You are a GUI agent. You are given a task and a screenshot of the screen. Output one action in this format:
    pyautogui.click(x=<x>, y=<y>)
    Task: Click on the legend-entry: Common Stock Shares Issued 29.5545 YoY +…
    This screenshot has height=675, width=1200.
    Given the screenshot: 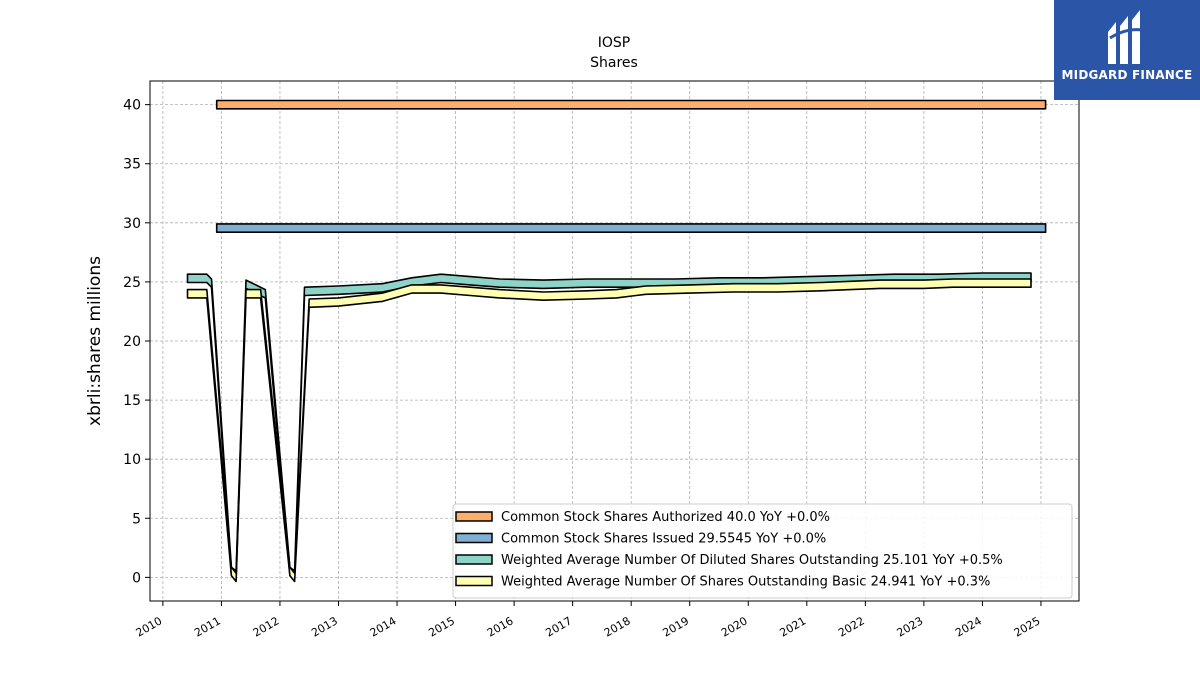 What is the action you would take?
    pyautogui.click(x=663, y=539)
    